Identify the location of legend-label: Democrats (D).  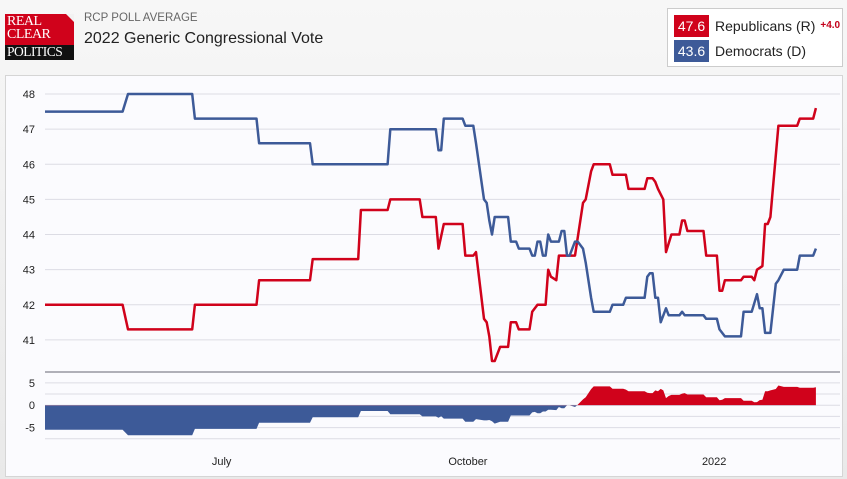
(761, 50).